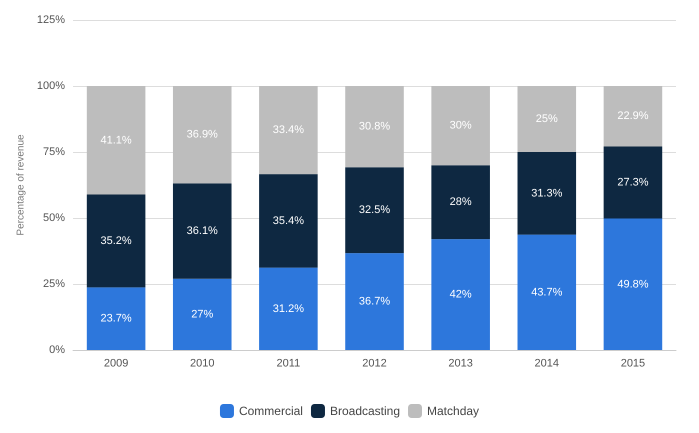  What do you see at coordinates (202, 364) in the screenshot?
I see `x-tick-label: 2010` at bounding box center [202, 364].